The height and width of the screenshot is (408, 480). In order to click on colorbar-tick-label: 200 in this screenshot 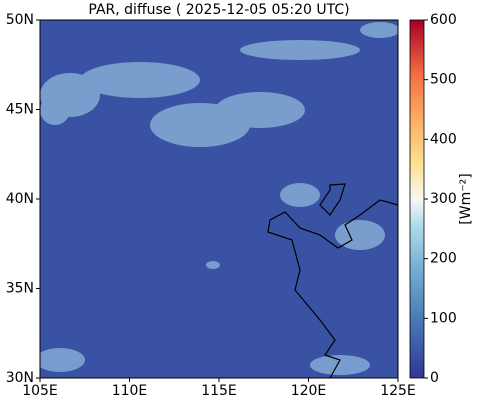, I will do `click(443, 259)`.